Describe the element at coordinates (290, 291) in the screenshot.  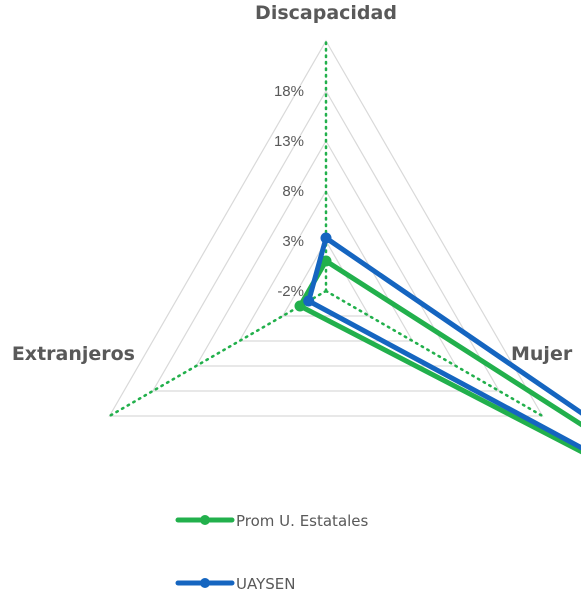
I see `tick-label: -2%` at that location.